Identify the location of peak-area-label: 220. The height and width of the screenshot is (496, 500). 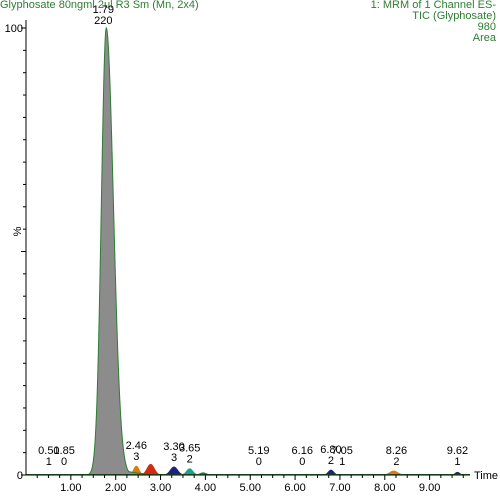
(103, 21).